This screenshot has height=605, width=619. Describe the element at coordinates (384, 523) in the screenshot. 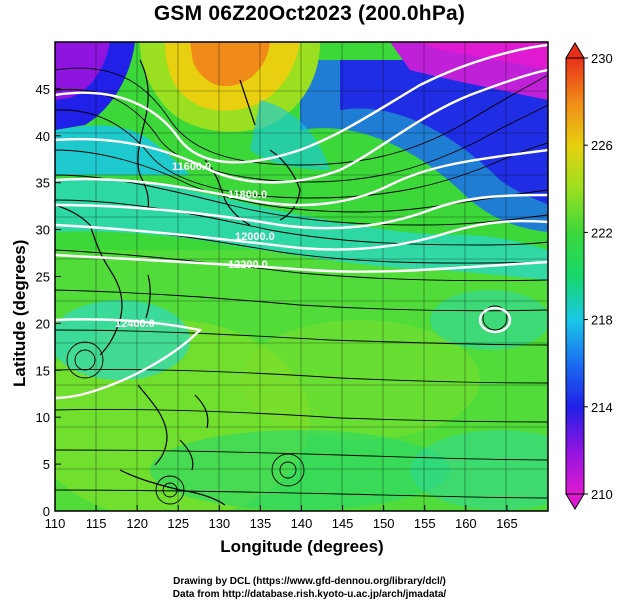

I see `x-tick-label: 150` at that location.